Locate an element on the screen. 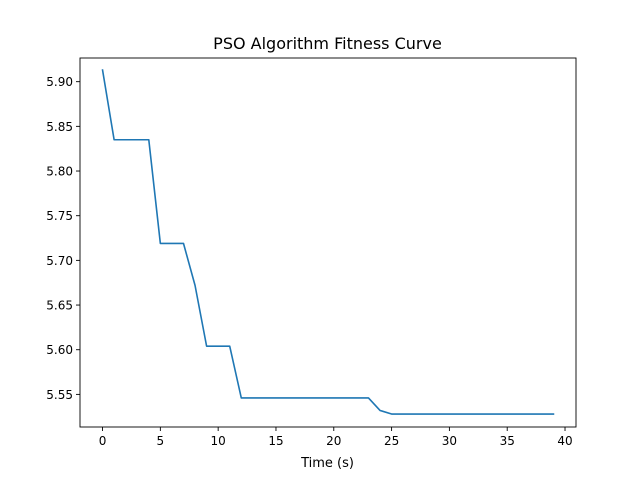  y-tick-label: 5.90 is located at coordinates (59, 82).